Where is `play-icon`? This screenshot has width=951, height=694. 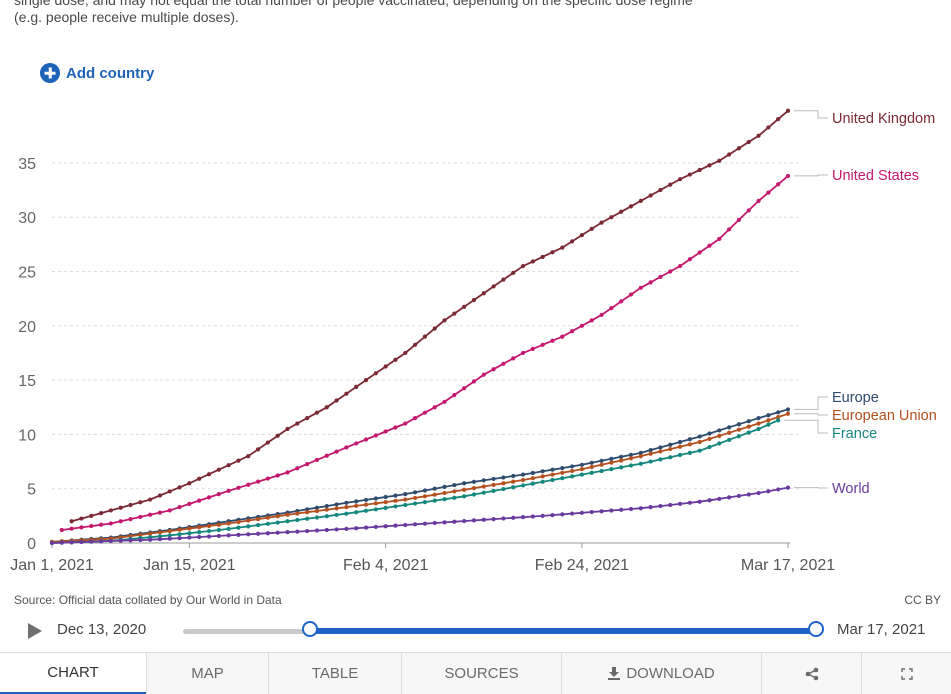 play-icon is located at coordinates (35, 631).